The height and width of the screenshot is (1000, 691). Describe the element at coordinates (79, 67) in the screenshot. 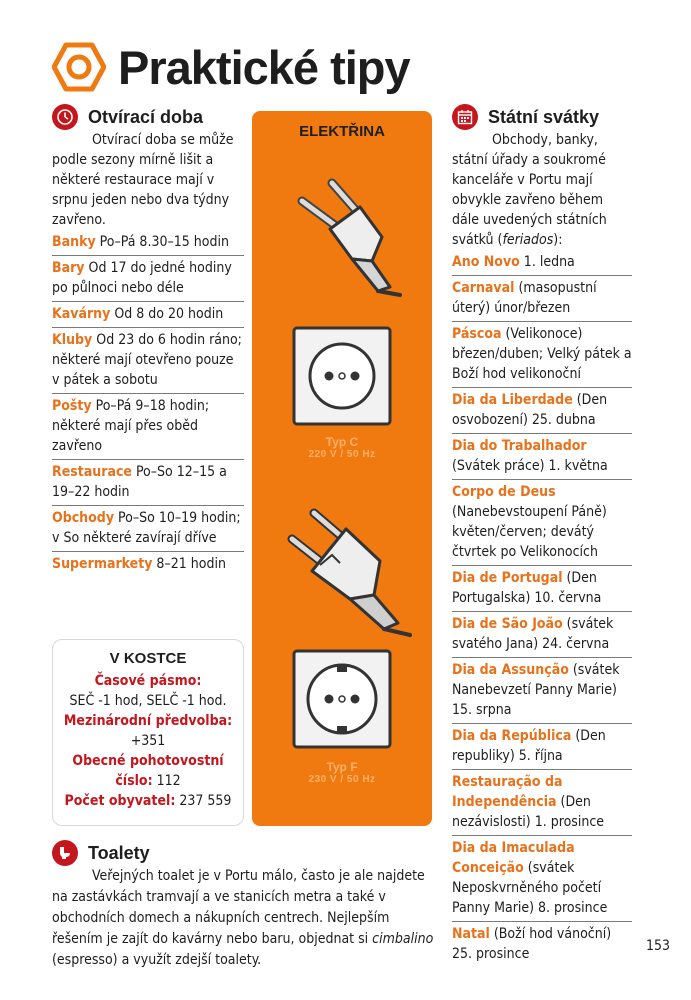

I see `hexagon-nut-icon` at that location.